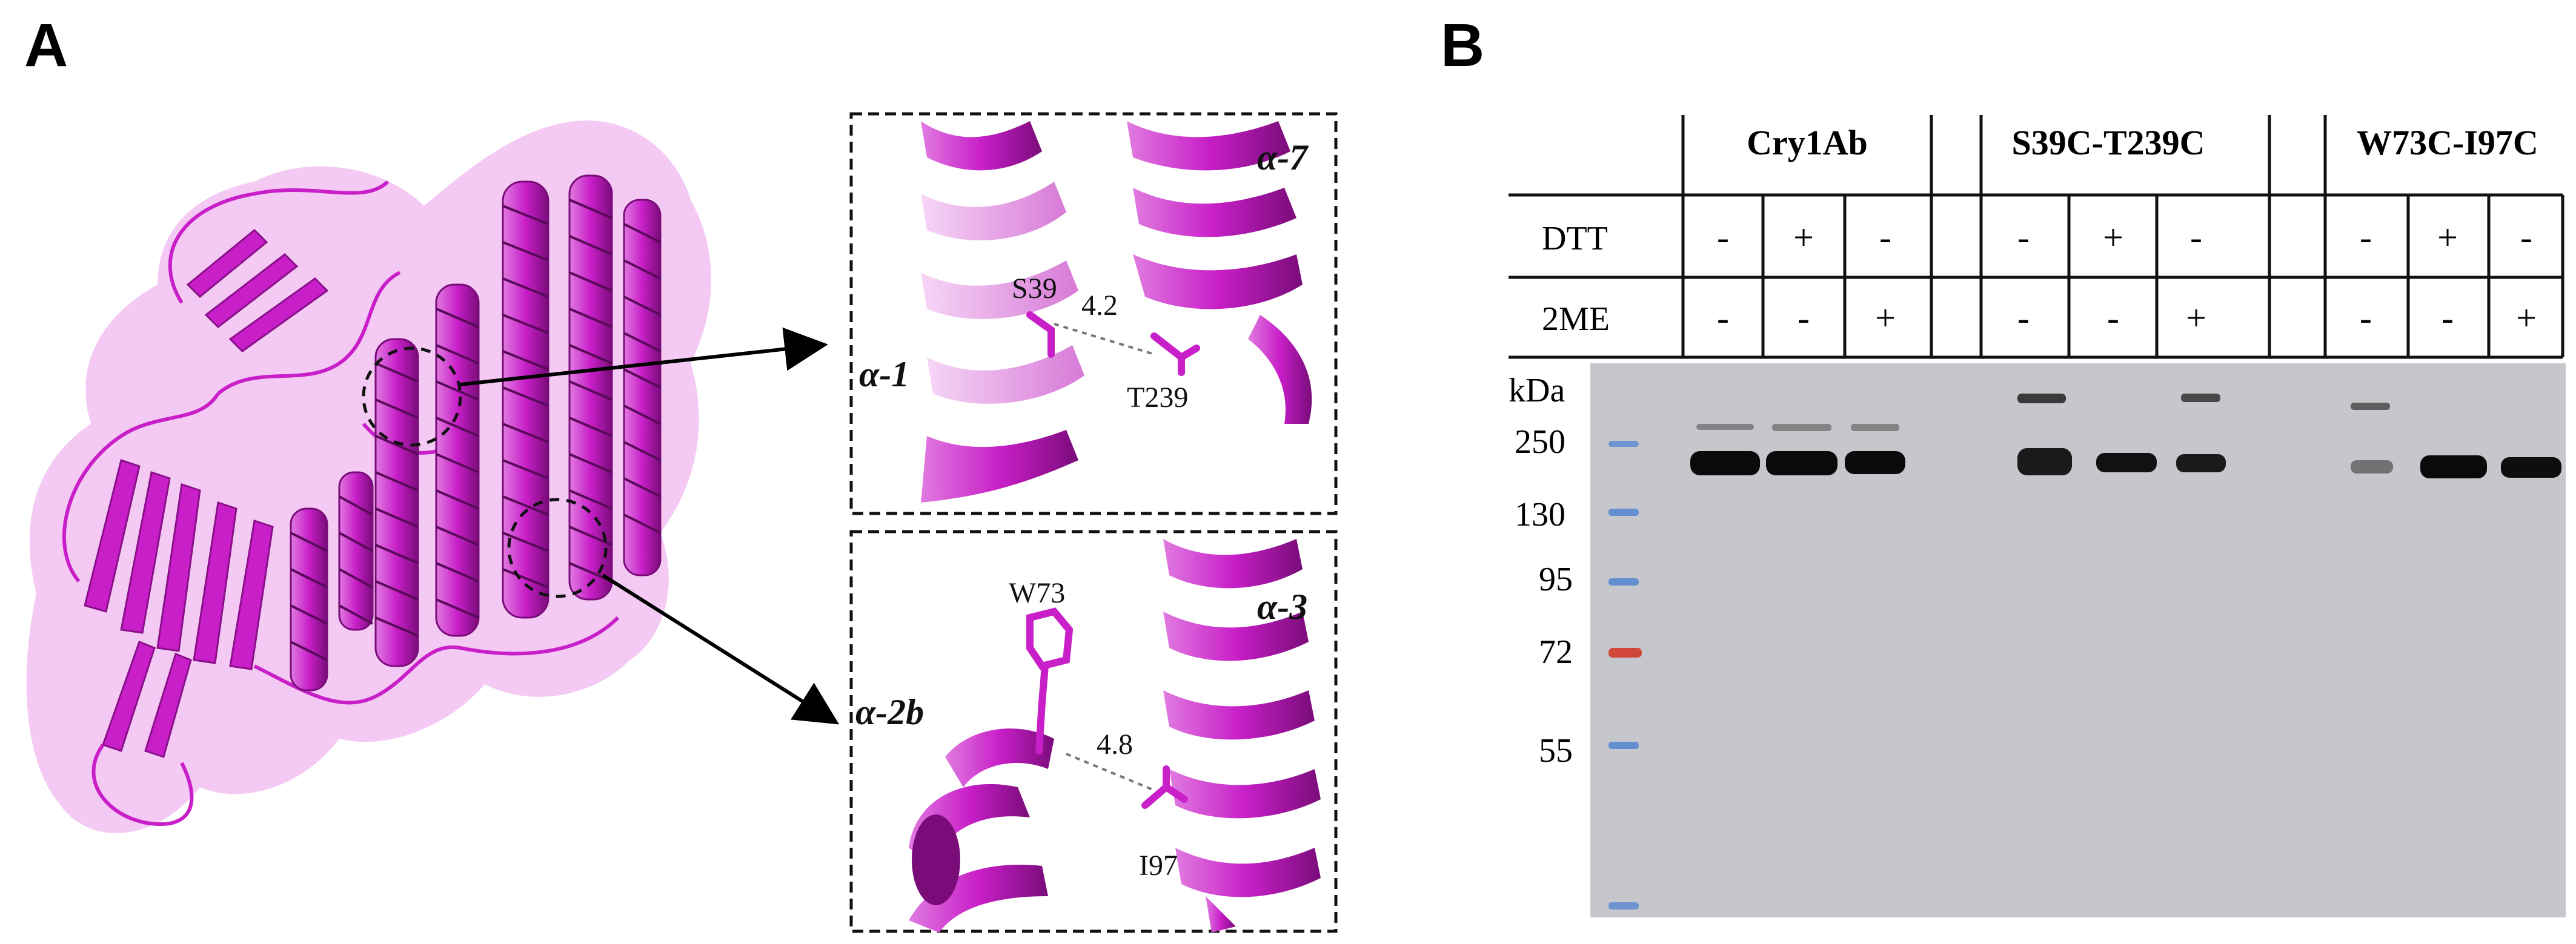 The image size is (2576, 944). What do you see at coordinates (2108, 142) in the screenshot?
I see `group-header-2: S39C-T239C` at bounding box center [2108, 142].